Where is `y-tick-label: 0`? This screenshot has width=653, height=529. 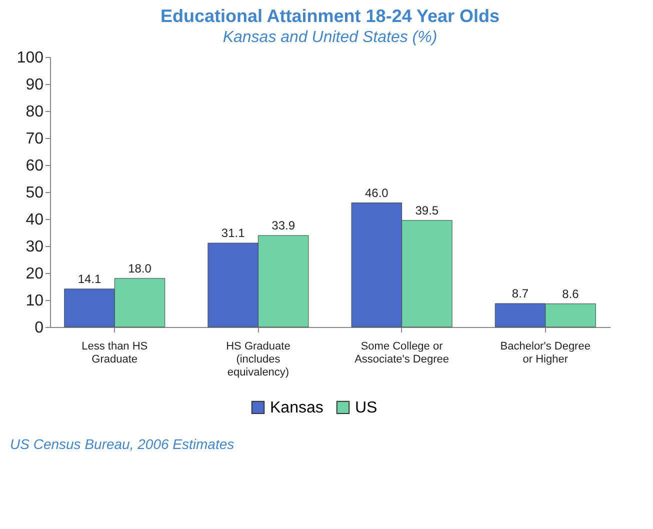 y-tick-label: 0 is located at coordinates (39, 328).